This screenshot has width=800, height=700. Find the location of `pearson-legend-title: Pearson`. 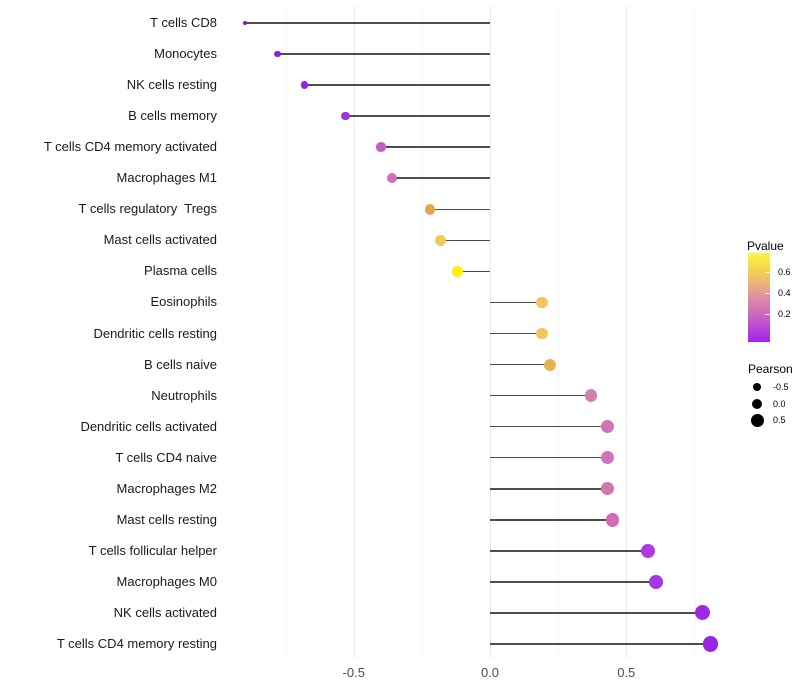

pearson-legend-title: Pearson is located at coordinates (770, 369).